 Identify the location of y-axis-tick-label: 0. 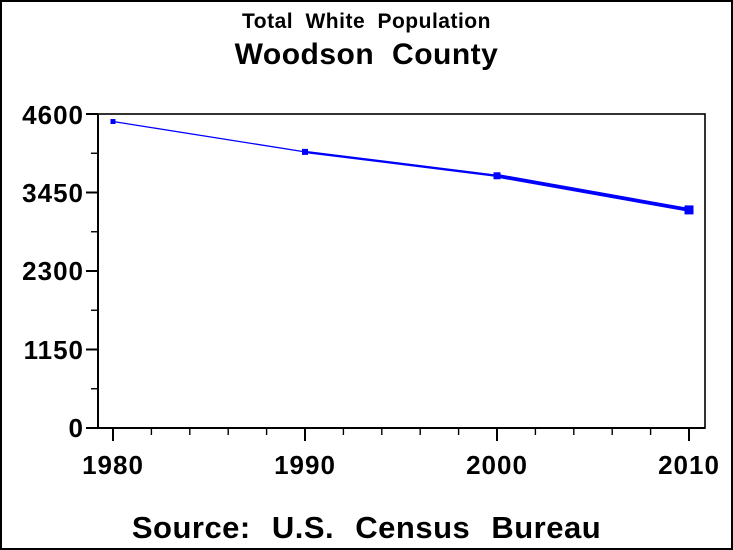
(76, 428).